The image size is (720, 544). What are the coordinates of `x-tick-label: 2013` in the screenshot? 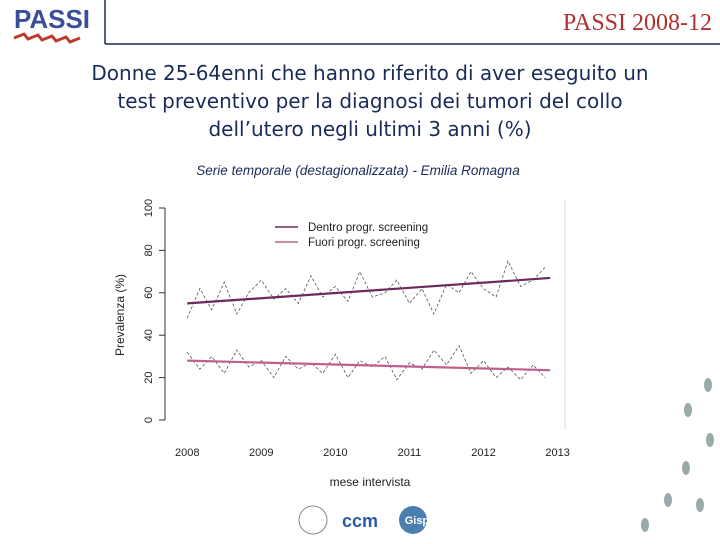 It's located at (557, 453).